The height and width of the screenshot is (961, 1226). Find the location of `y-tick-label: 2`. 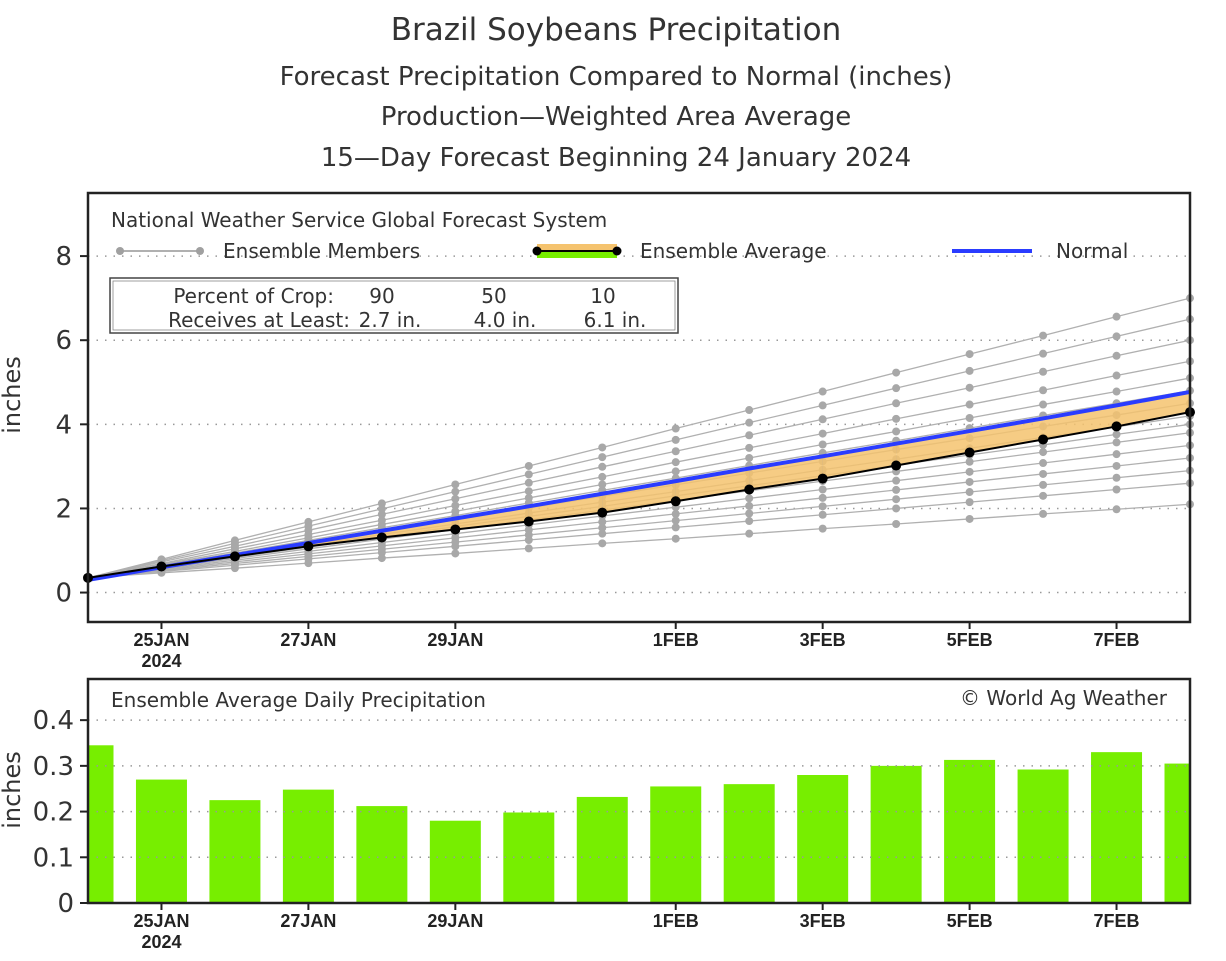

y-tick-label: 2 is located at coordinates (63, 509).